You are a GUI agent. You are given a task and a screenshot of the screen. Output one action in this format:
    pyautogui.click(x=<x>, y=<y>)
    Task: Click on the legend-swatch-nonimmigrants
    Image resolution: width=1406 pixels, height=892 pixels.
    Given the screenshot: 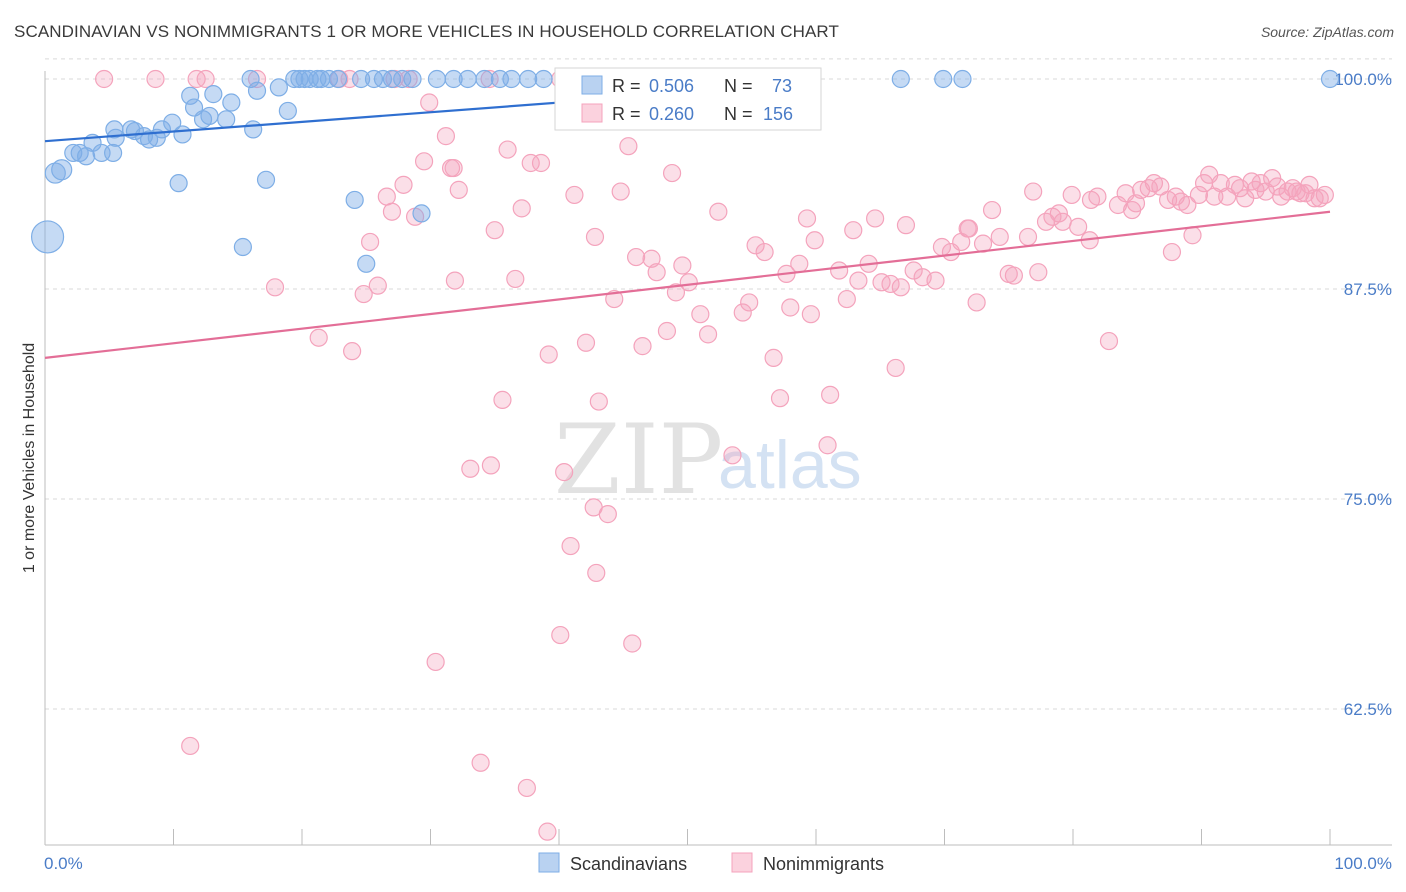 What is the action you would take?
    pyautogui.click(x=742, y=862)
    